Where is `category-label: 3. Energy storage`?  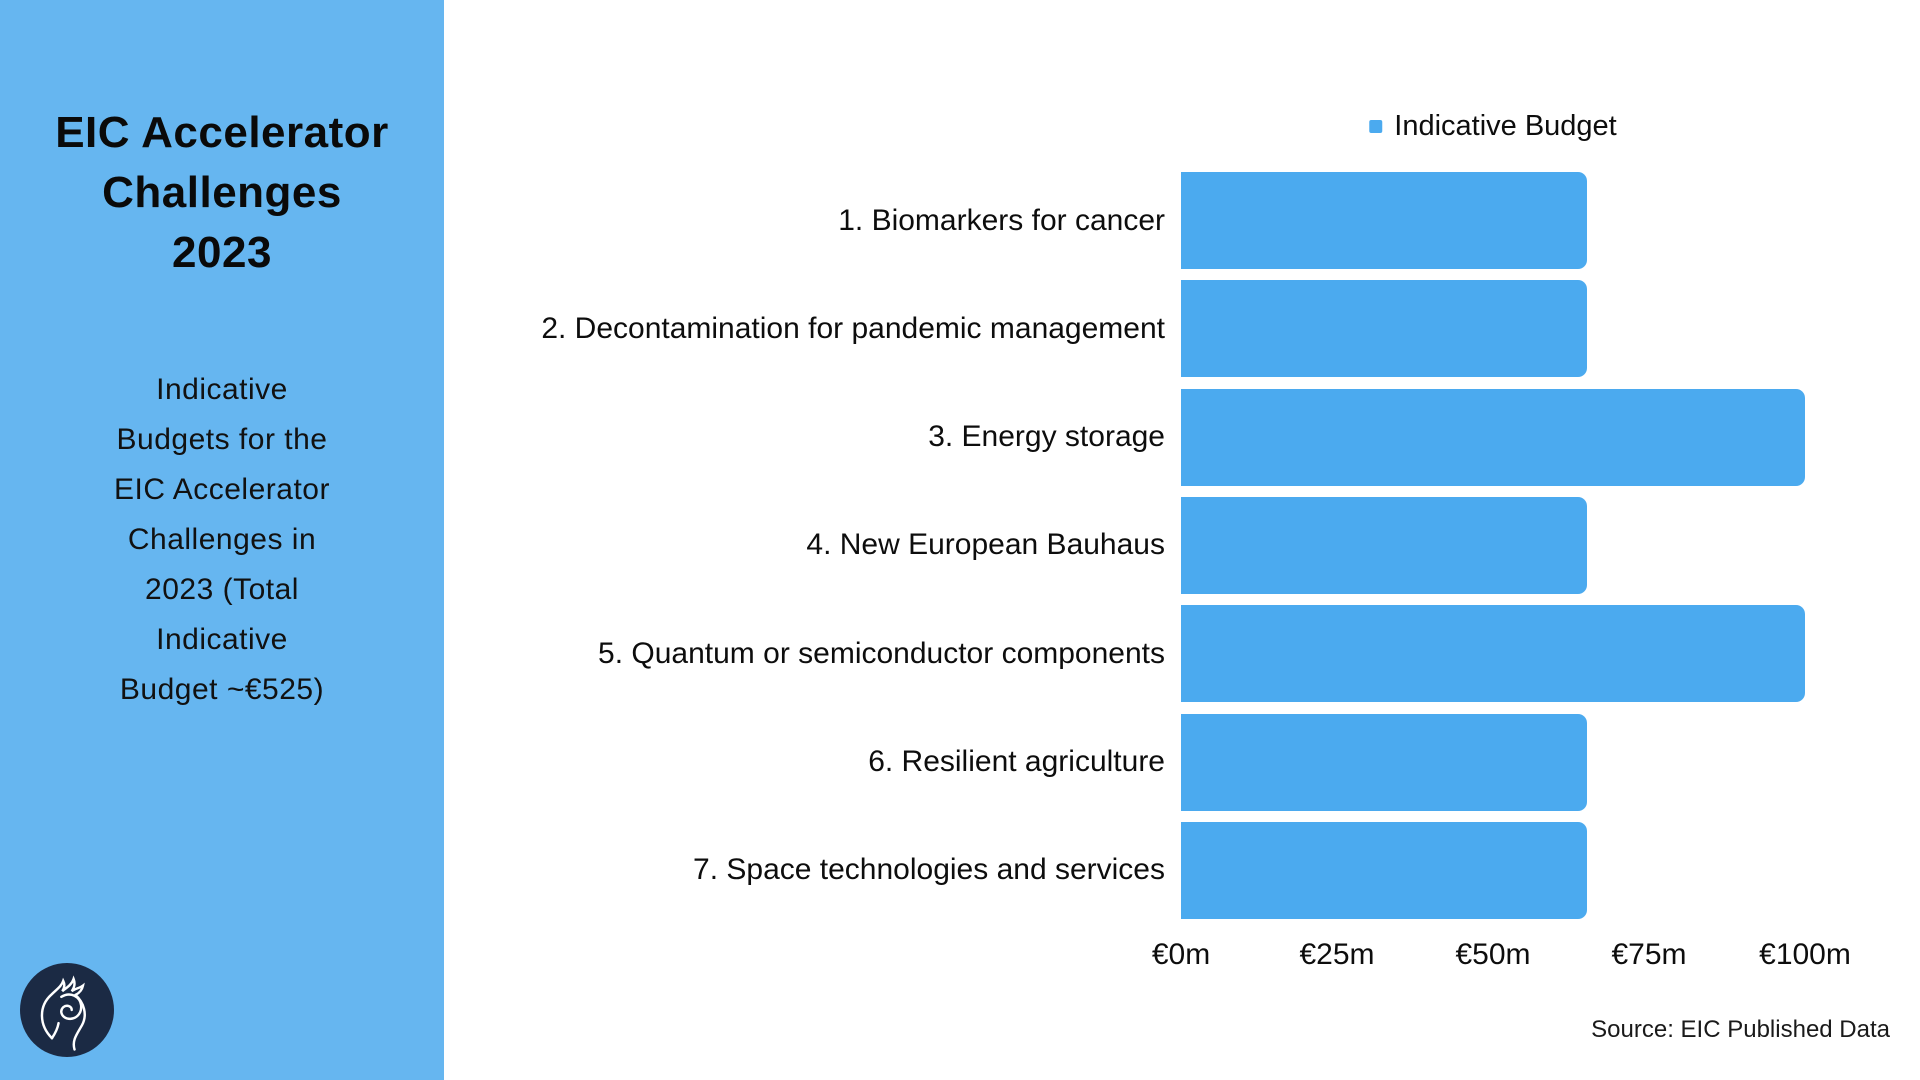
category-label: 3. Energy storage is located at coordinates (1046, 437).